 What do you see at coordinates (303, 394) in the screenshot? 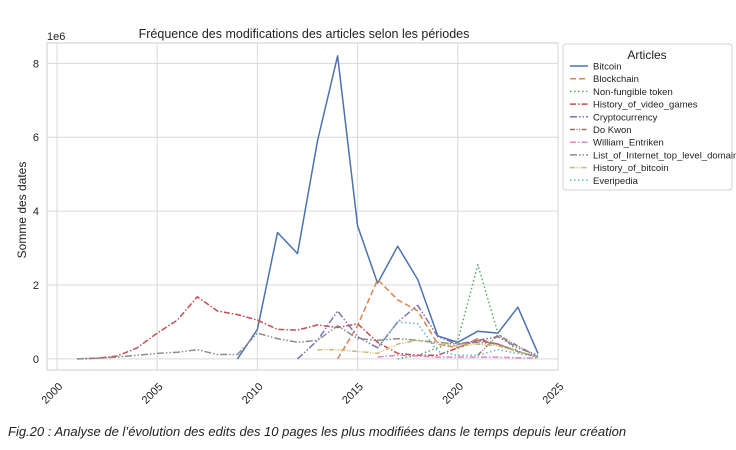
I see `x-tick-labels: 2000 2005 2010 2015 2020 2025` at bounding box center [303, 394].